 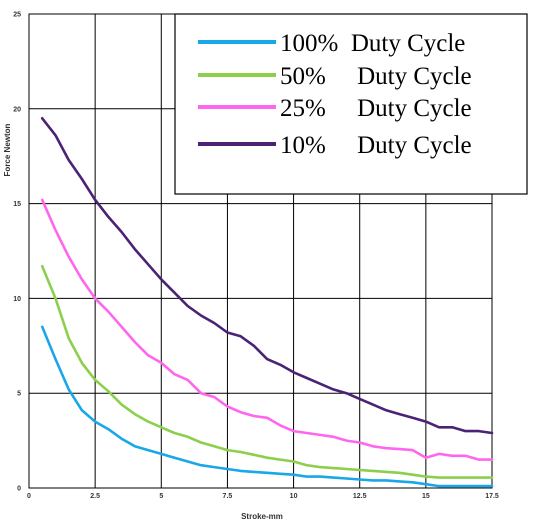 I want to click on x-tick-label: 15, so click(x=426, y=496).